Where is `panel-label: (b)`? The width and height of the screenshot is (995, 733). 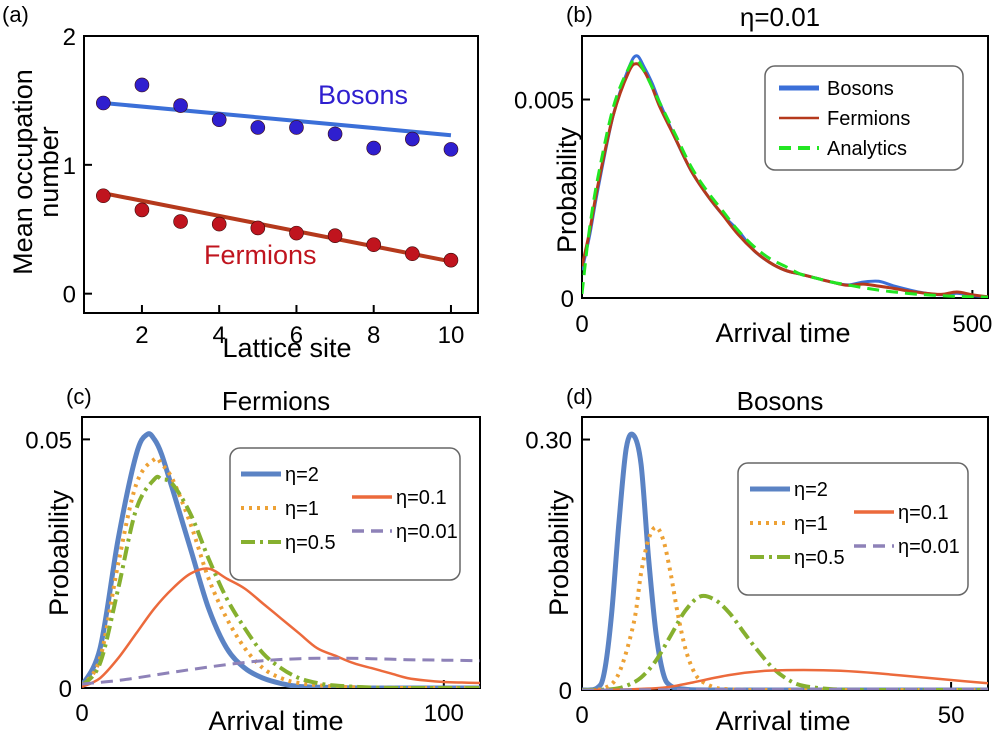
panel-label: (b) is located at coordinates (579, 14).